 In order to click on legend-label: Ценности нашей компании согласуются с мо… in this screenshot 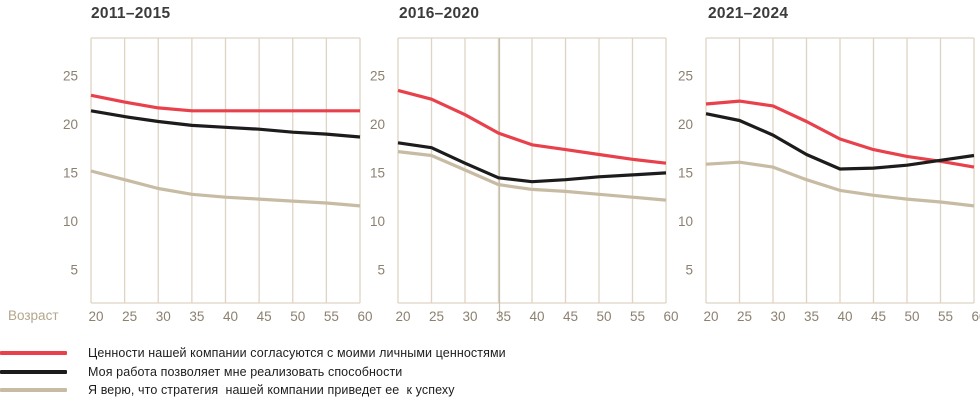, I will do `click(297, 353)`.